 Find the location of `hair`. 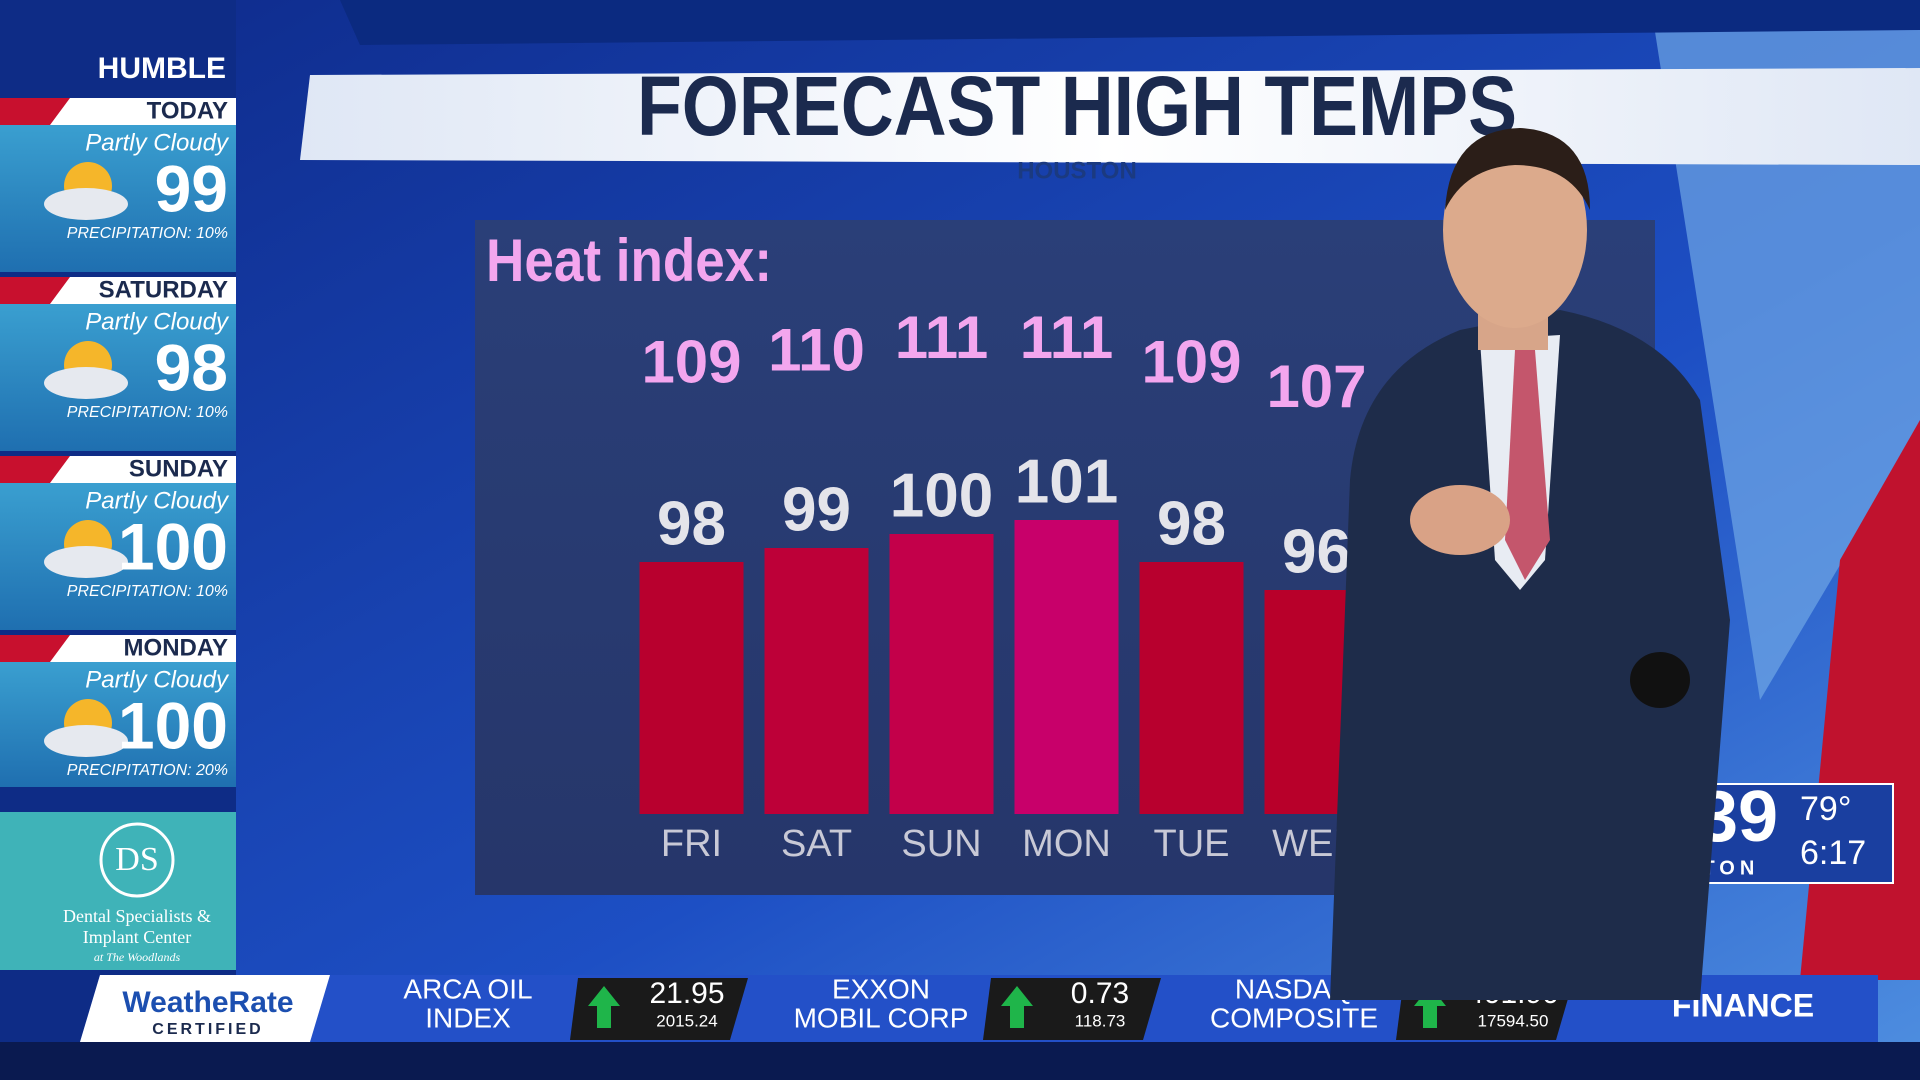

hair is located at coordinates (1517, 169).